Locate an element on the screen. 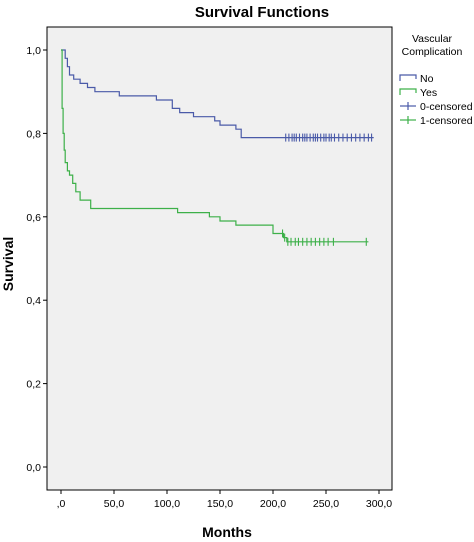  y-tick-label: 0,0 is located at coordinates (33, 468).